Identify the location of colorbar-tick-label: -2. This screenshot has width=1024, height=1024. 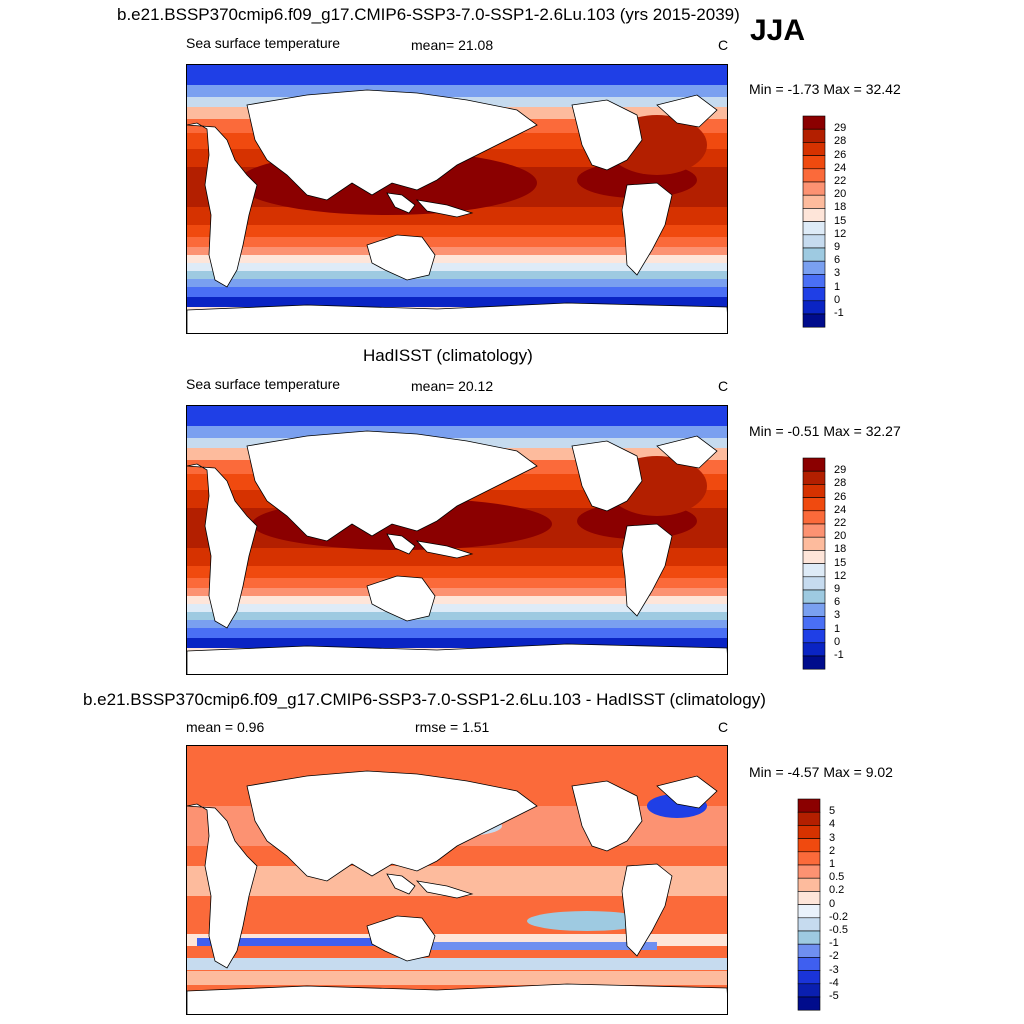
(834, 956).